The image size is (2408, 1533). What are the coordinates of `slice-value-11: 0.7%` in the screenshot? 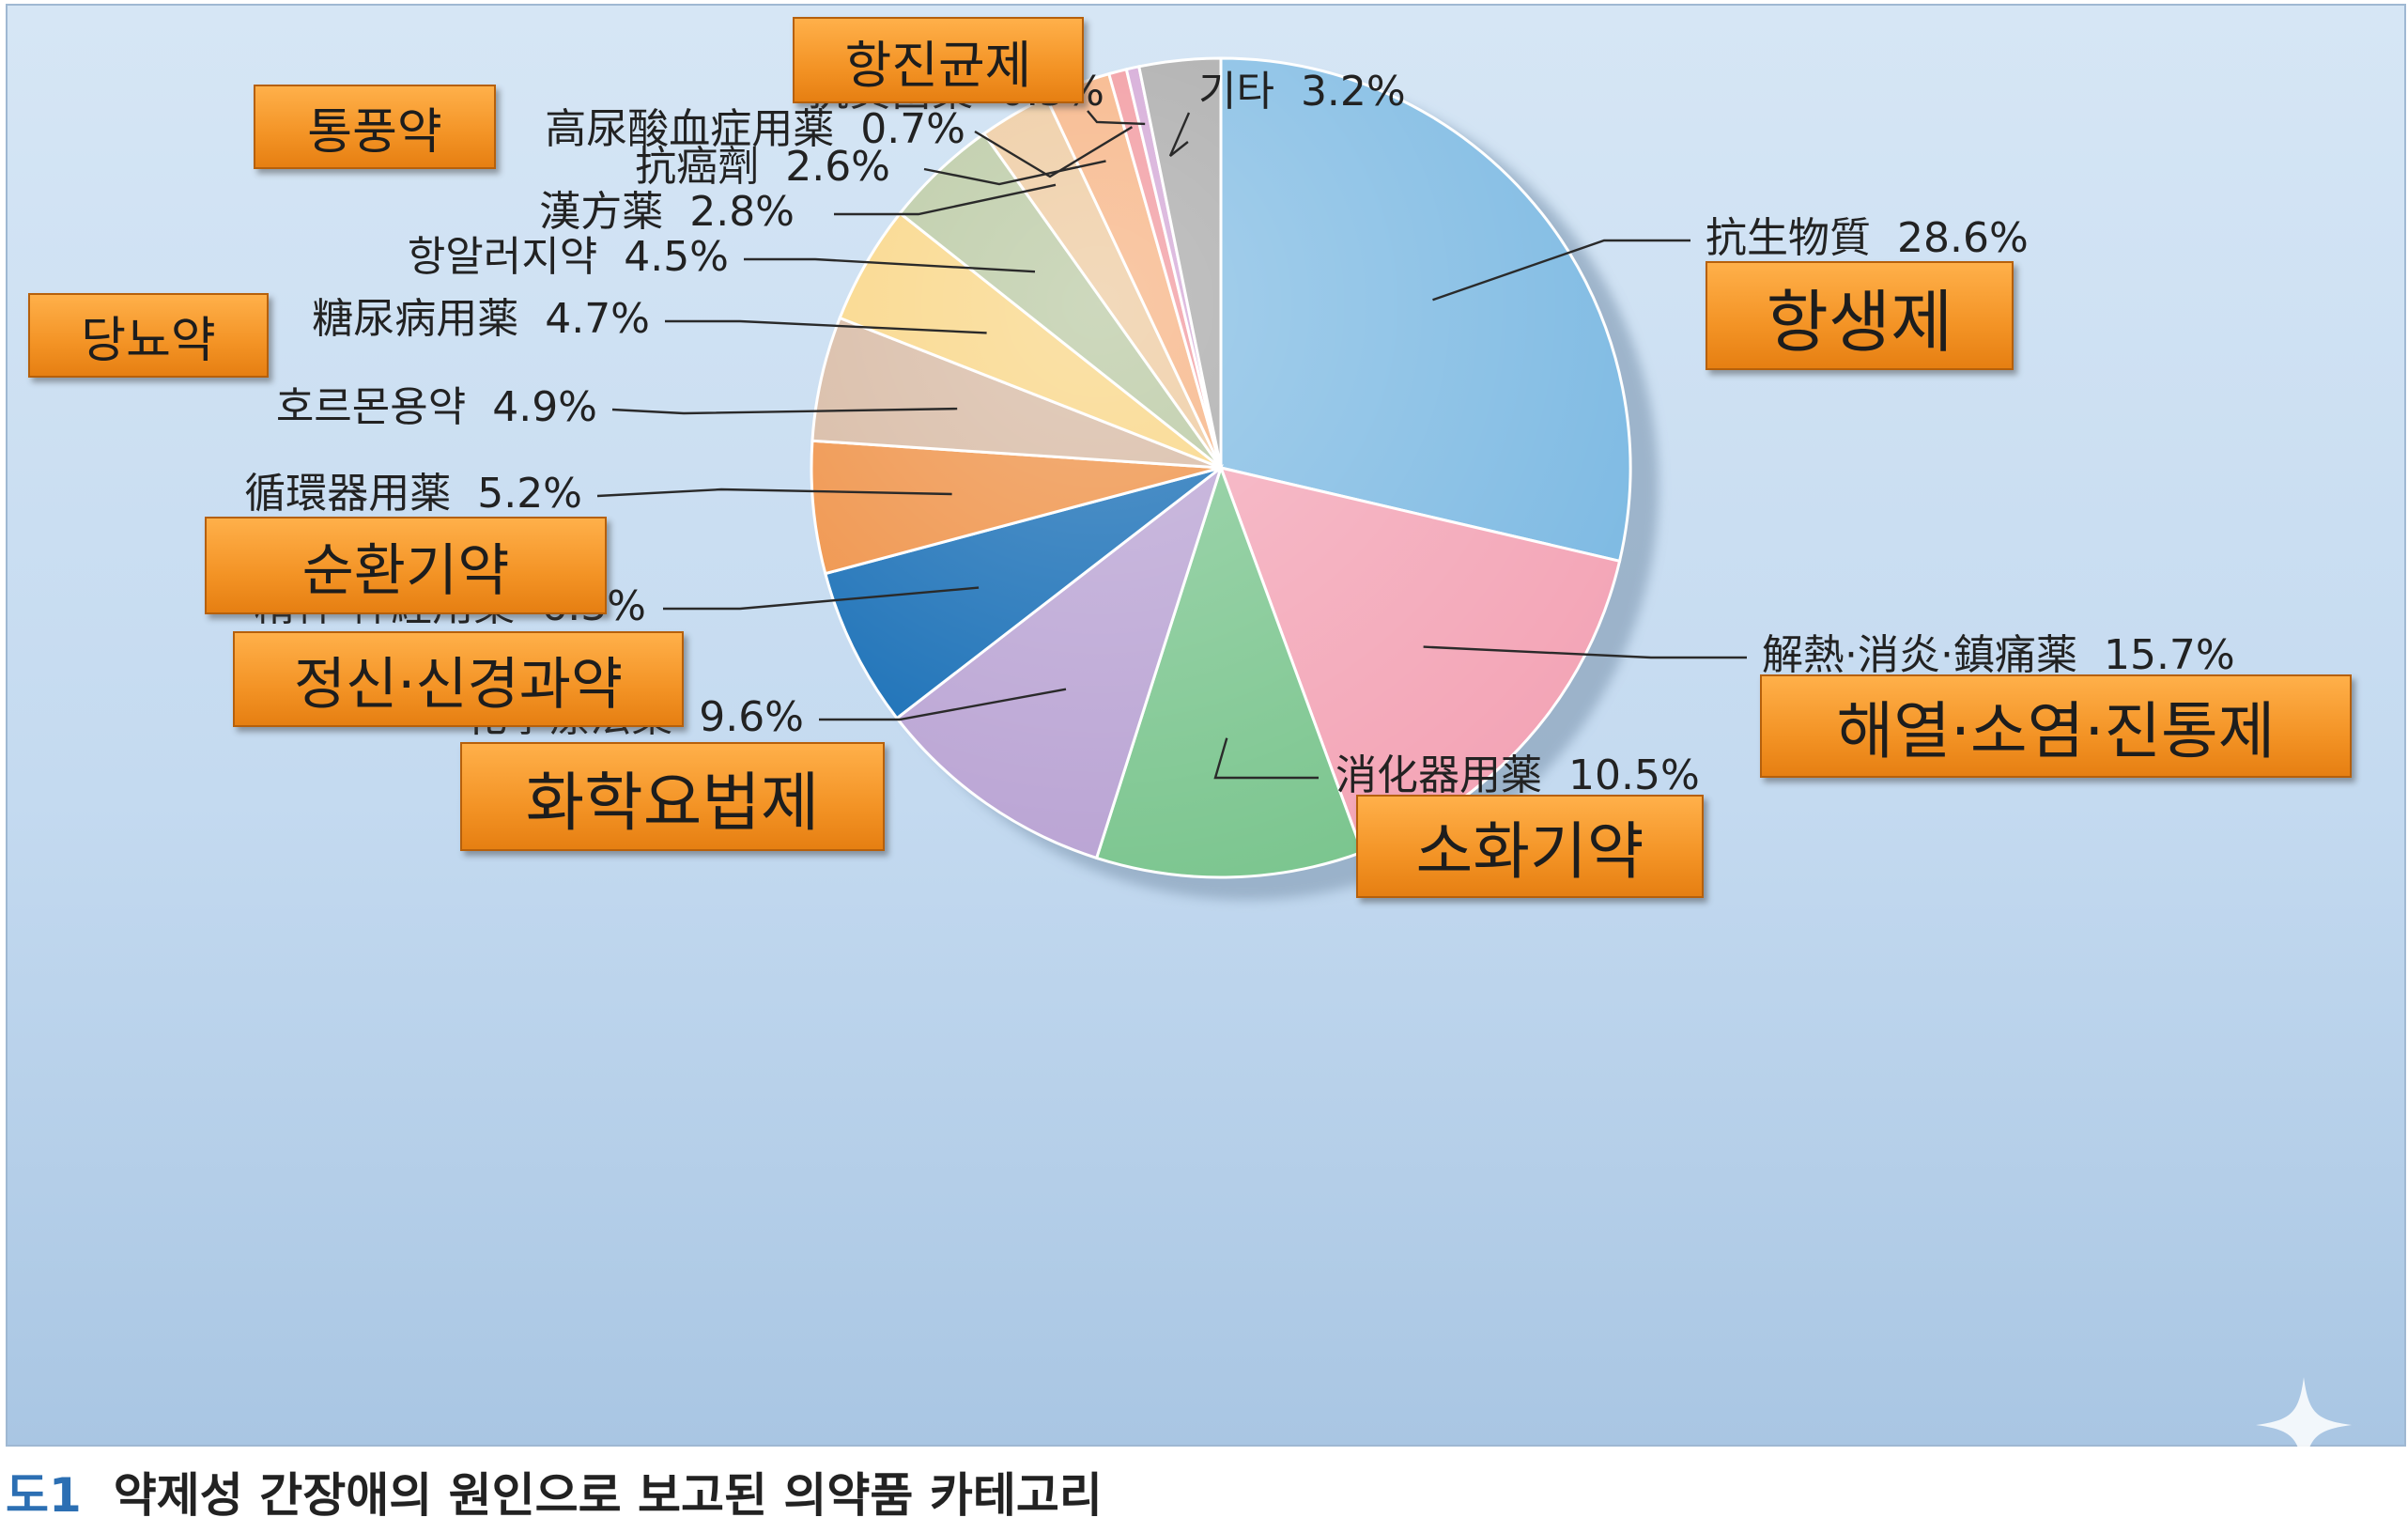 It's located at (899, 129).